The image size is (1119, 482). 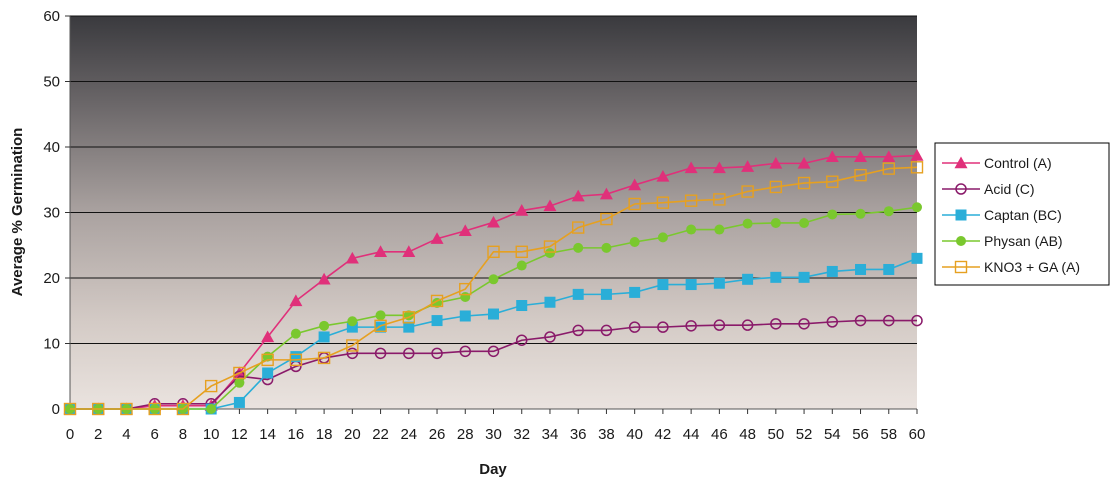 What do you see at coordinates (606, 434) in the screenshot?
I see `x-tick-label: 38` at bounding box center [606, 434].